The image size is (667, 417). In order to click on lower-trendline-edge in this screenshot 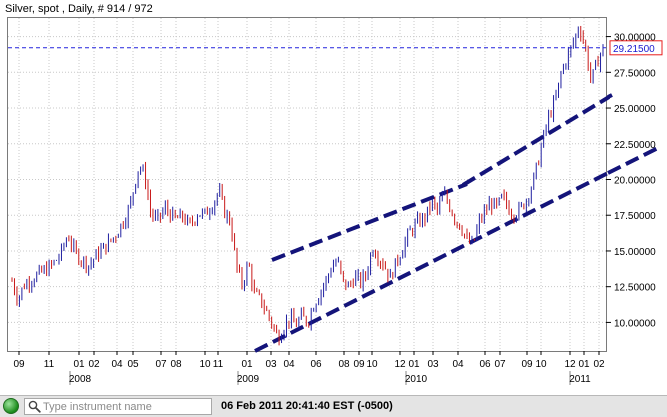, I will do `click(634, 160)`.